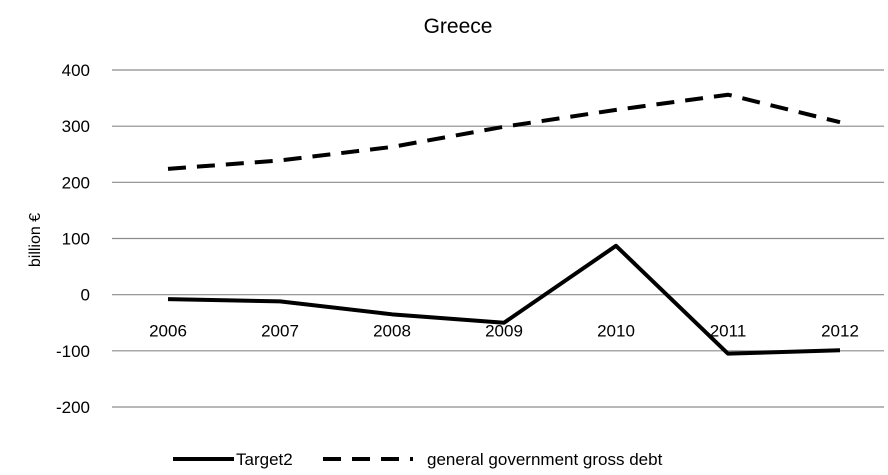 Image resolution: width=888 pixels, height=475 pixels. I want to click on legend-label: Target2, so click(264, 459).